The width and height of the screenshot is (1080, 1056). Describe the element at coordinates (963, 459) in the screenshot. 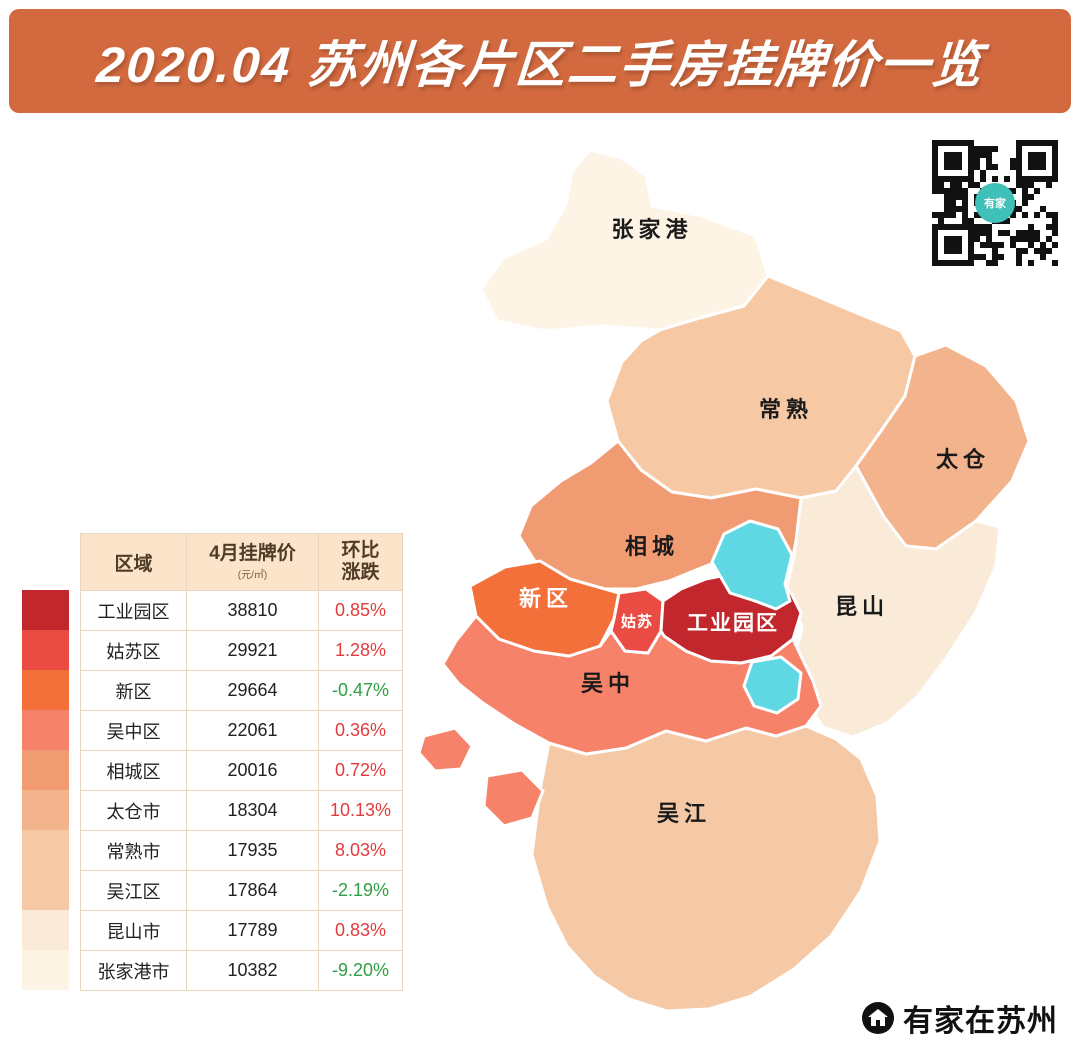

I see `map-label-taicang: 太仓` at that location.